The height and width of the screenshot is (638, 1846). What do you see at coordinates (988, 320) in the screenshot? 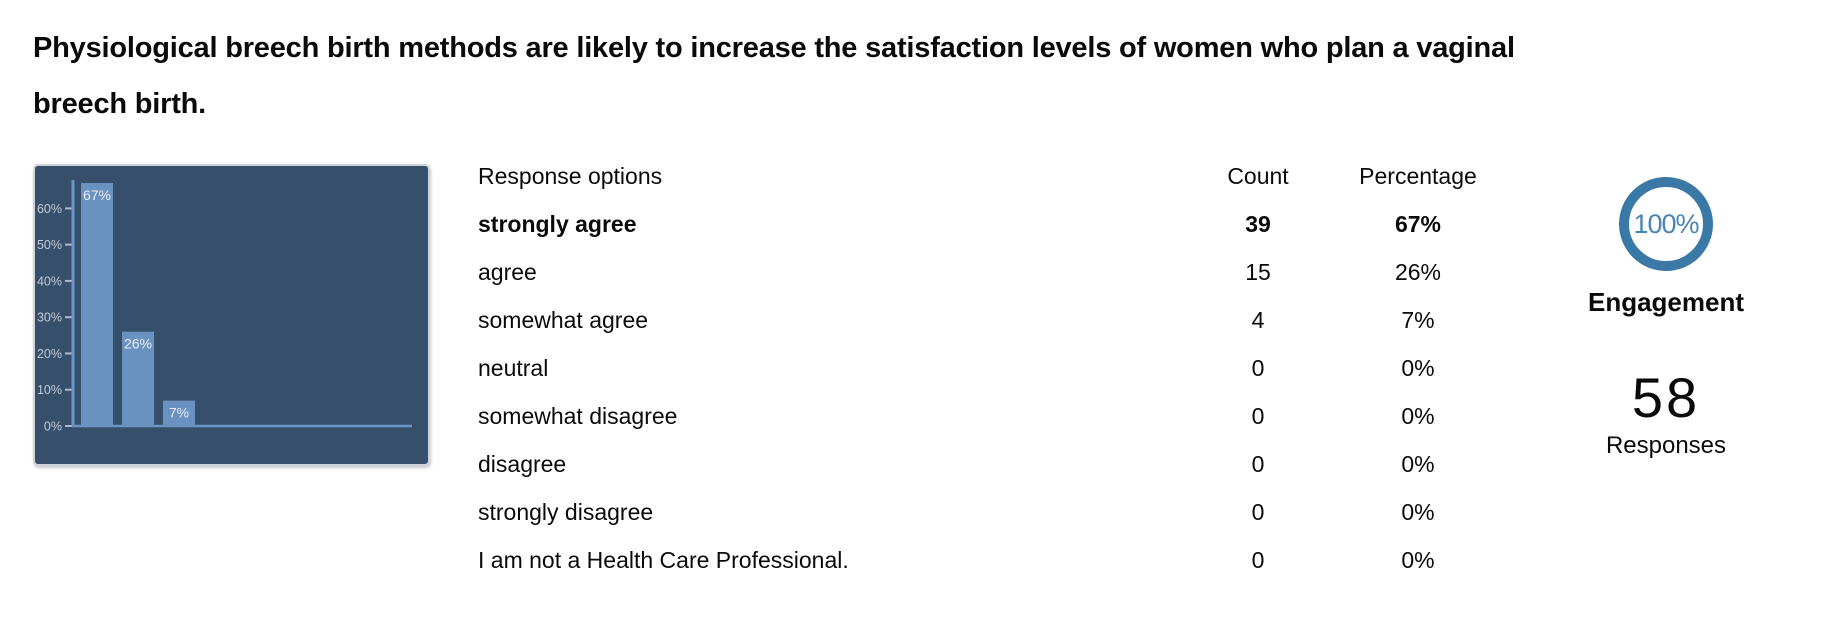
I see `table-row: somewhat agree 4 7%` at bounding box center [988, 320].